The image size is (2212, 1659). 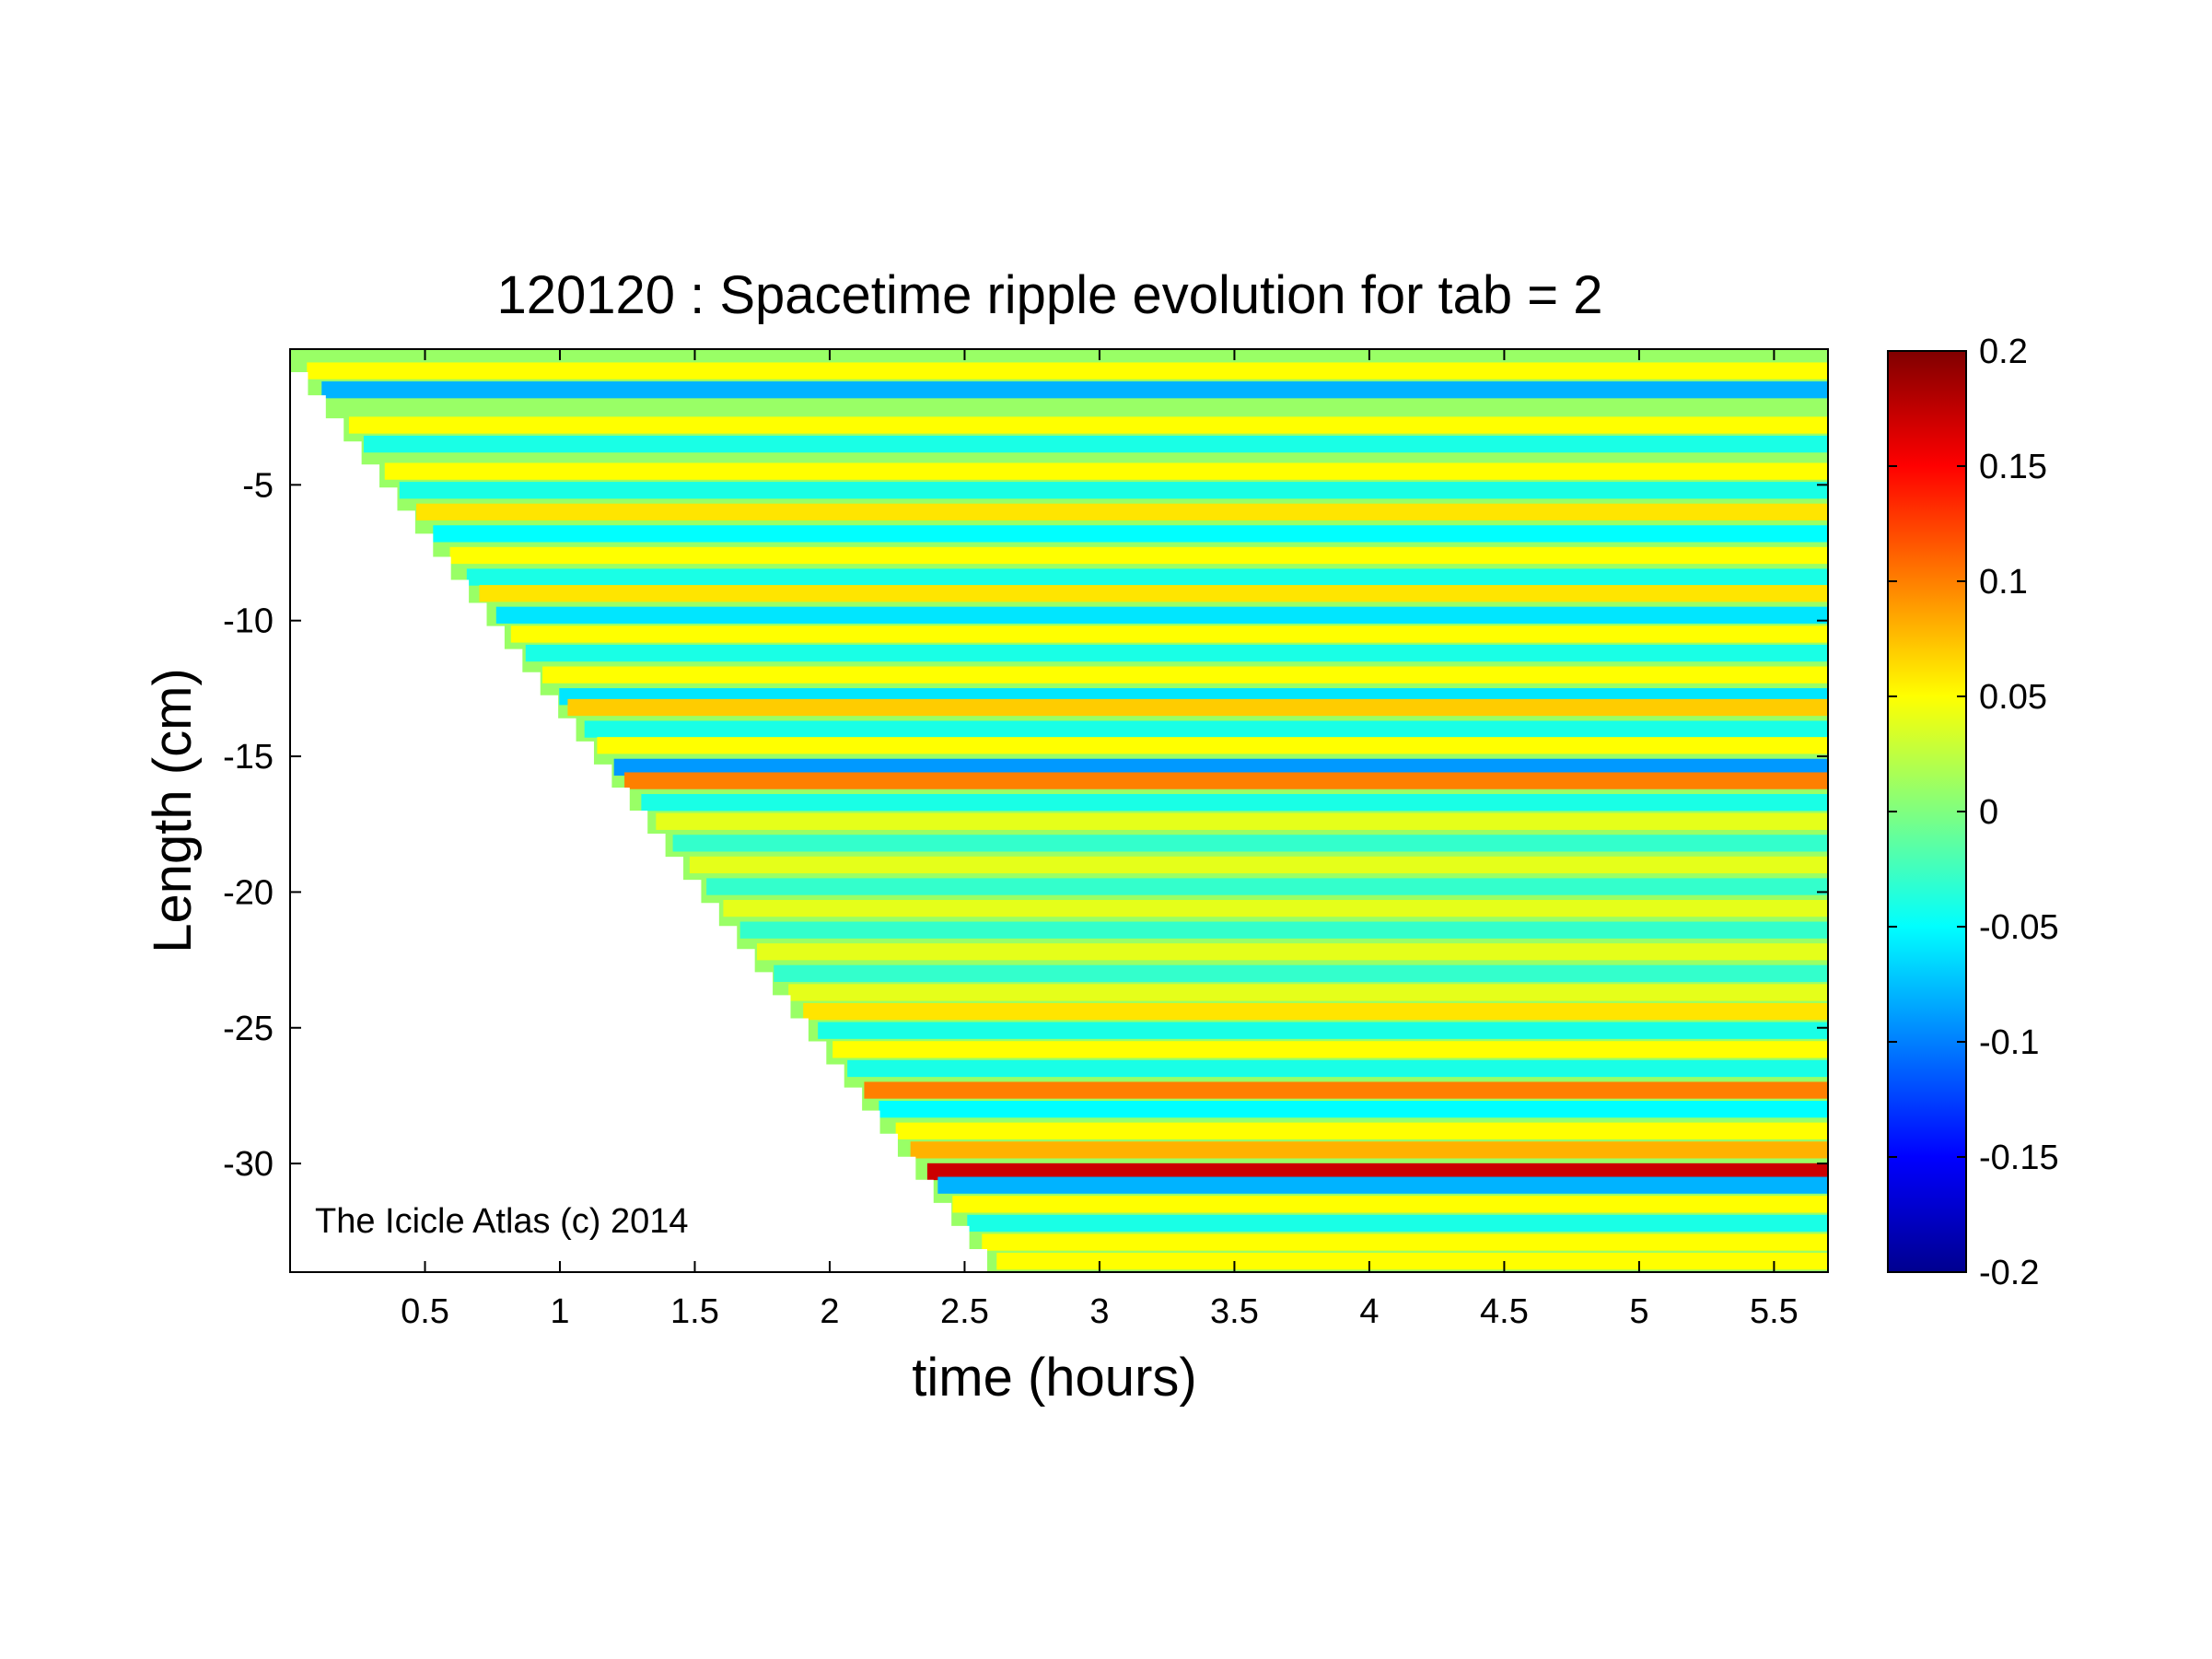 What do you see at coordinates (2004, 352) in the screenshot?
I see `colorbar-tick-label: 0.2` at bounding box center [2004, 352].